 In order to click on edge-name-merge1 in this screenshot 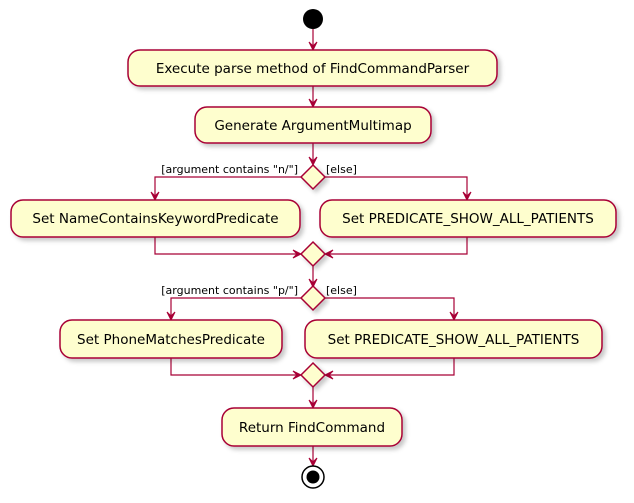, I will do `click(226, 246)`.